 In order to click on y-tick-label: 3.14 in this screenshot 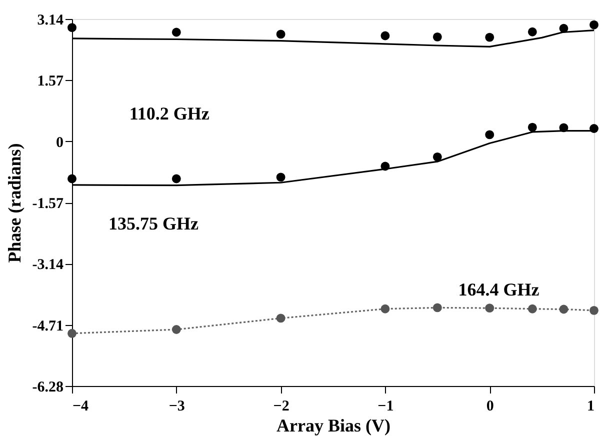, I will do `click(50, 20)`.